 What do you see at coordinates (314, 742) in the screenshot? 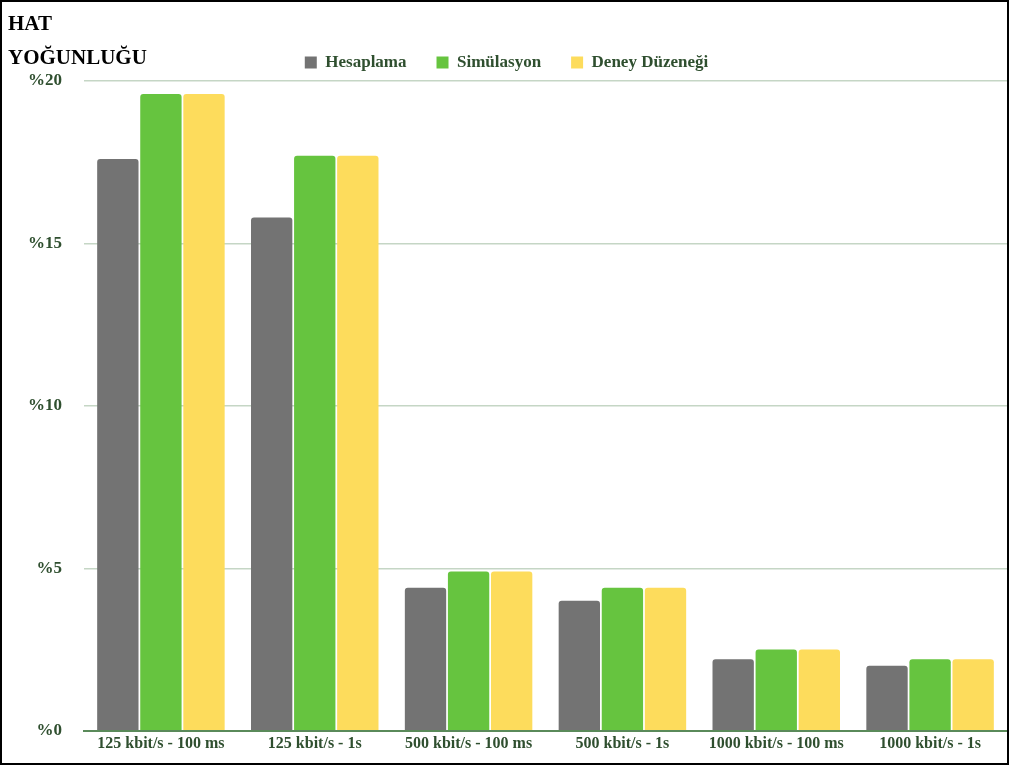
I see `x-tick-label: 125 kbit/s - 1s` at bounding box center [314, 742].